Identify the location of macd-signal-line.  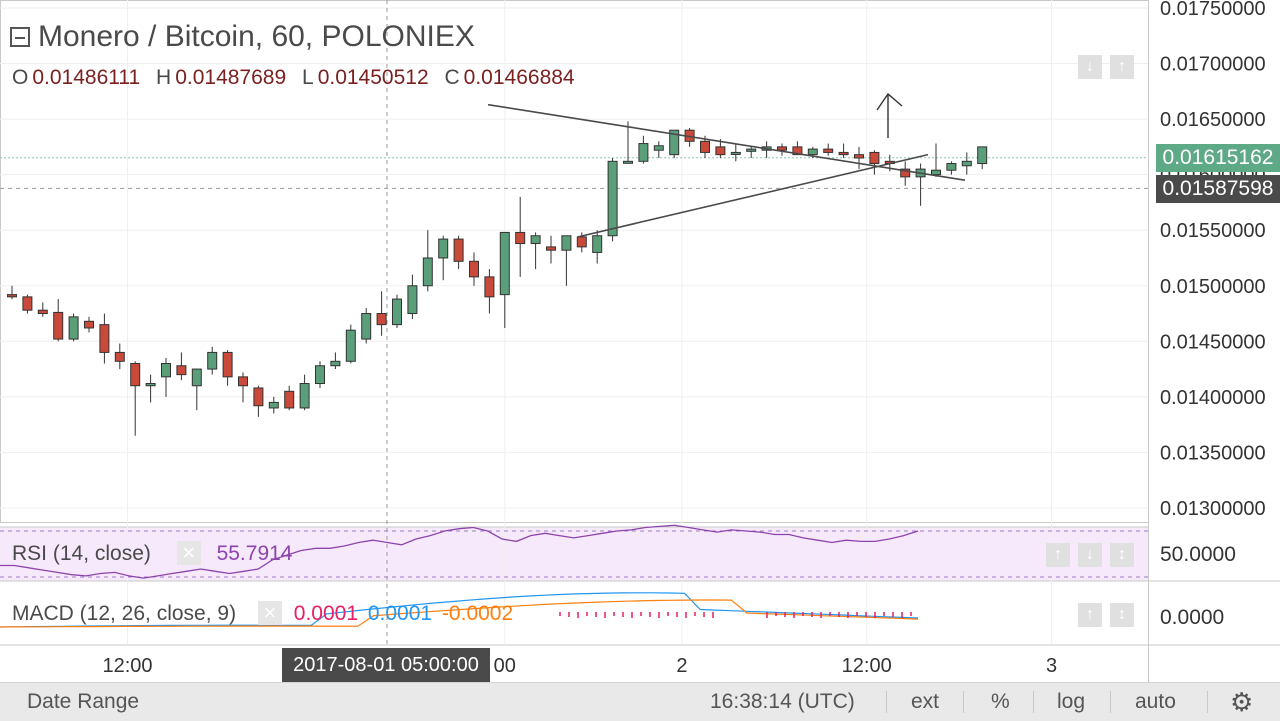
(459, 613).